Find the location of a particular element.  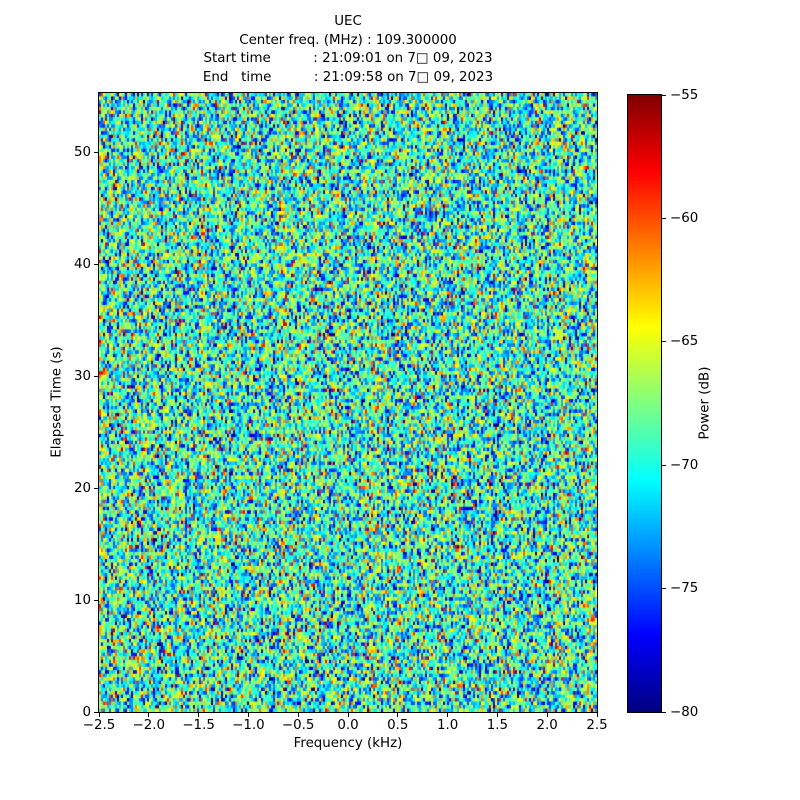

end-time-line: End time : 21:09:58 on 7□ 09, 2023 is located at coordinates (348, 77).